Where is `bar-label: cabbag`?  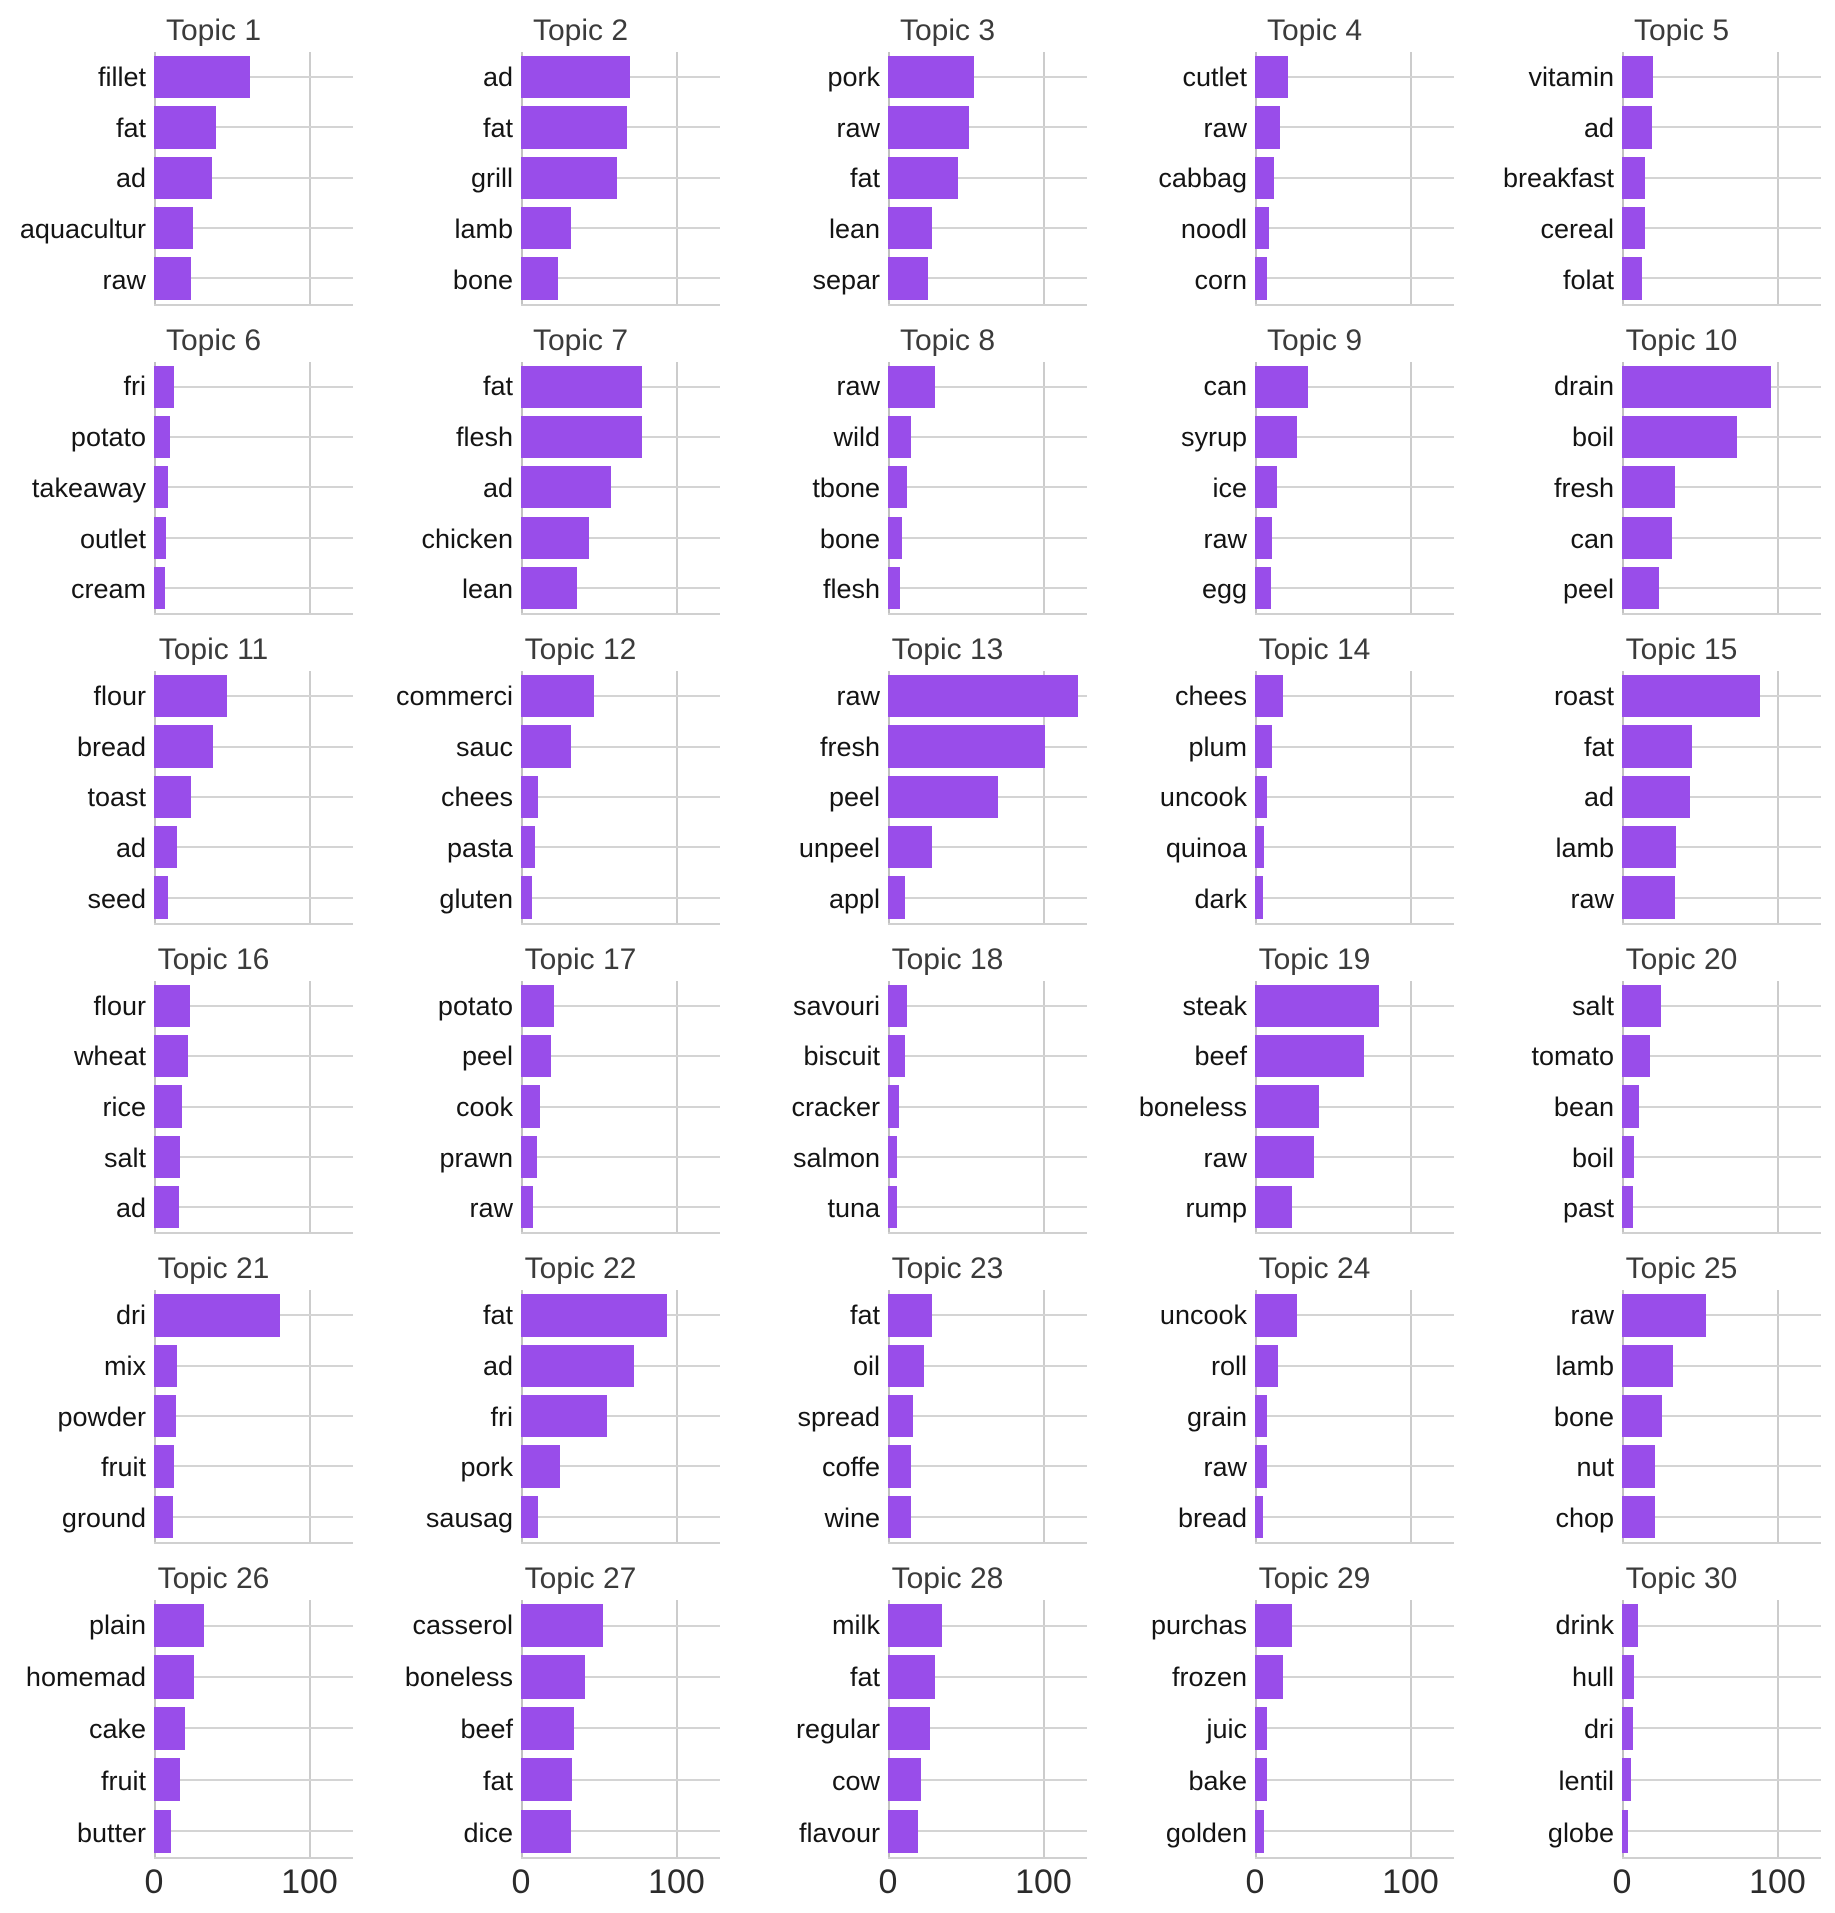
bar-label: cabbag is located at coordinates (1202, 178).